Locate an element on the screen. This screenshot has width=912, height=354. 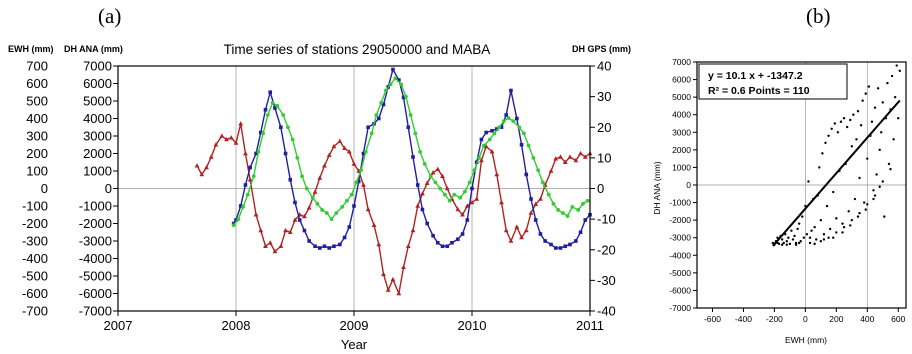
gps-tick-label: -10 is located at coordinates (606, 219).